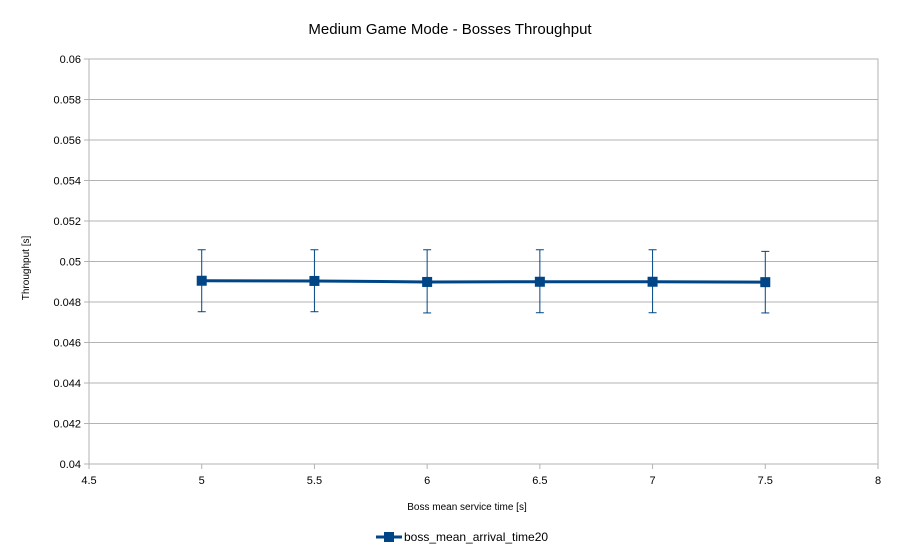 This screenshot has width=900, height=556. I want to click on y-tick-label: 0.05, so click(70, 263).